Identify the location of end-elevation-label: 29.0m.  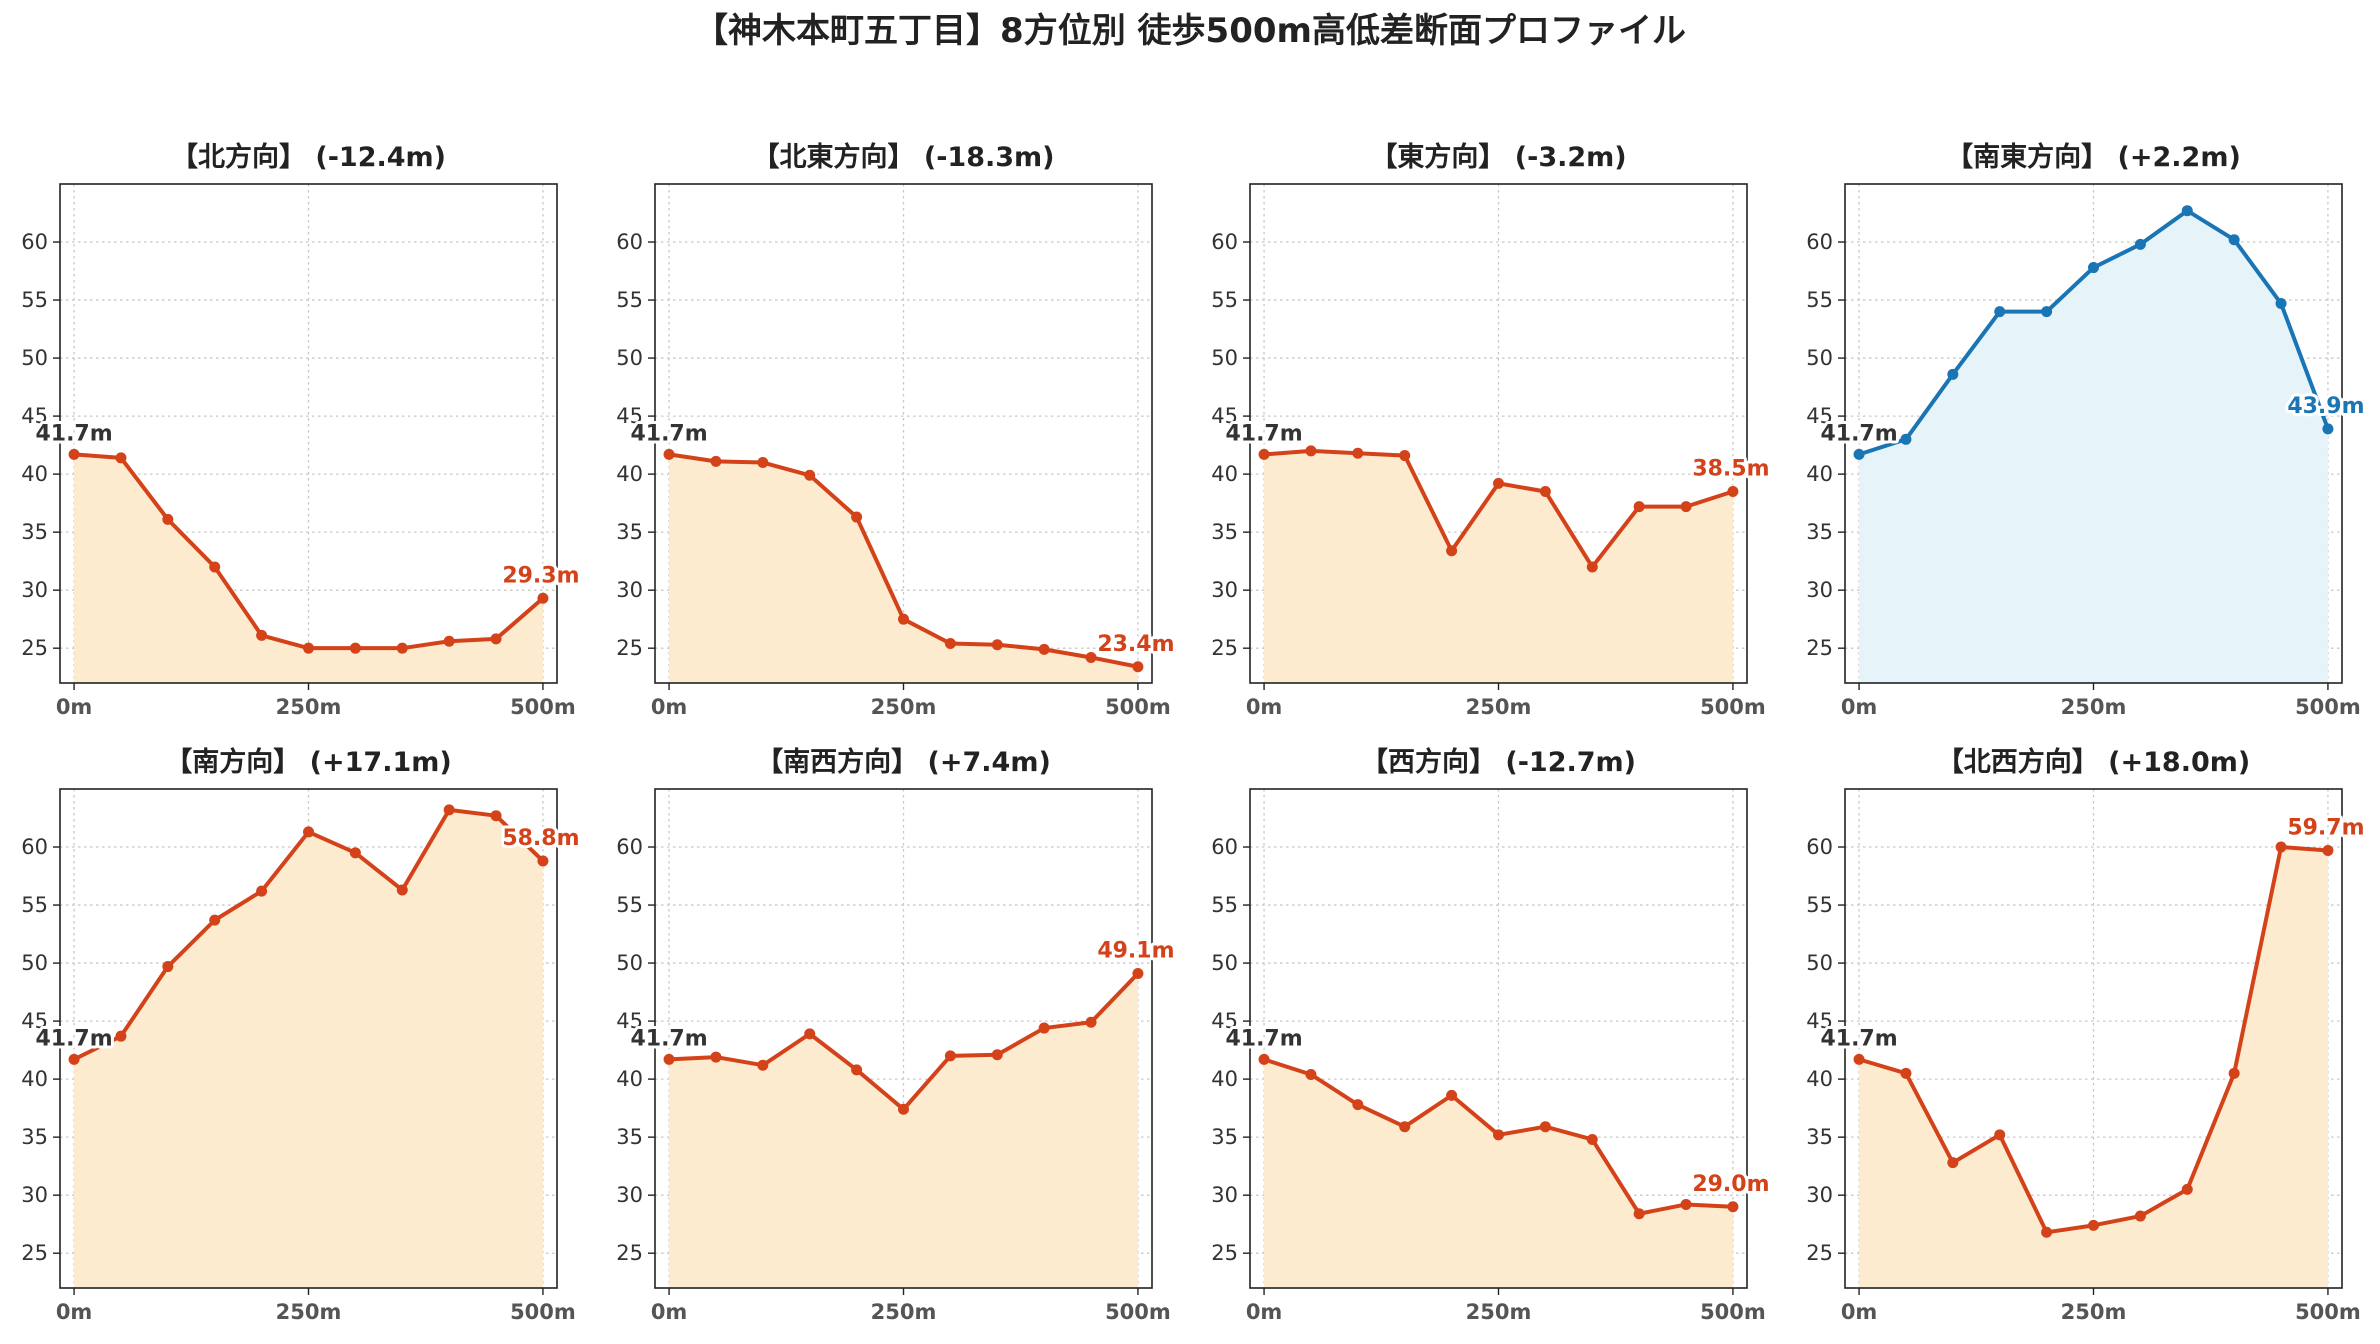
(1730, 1184).